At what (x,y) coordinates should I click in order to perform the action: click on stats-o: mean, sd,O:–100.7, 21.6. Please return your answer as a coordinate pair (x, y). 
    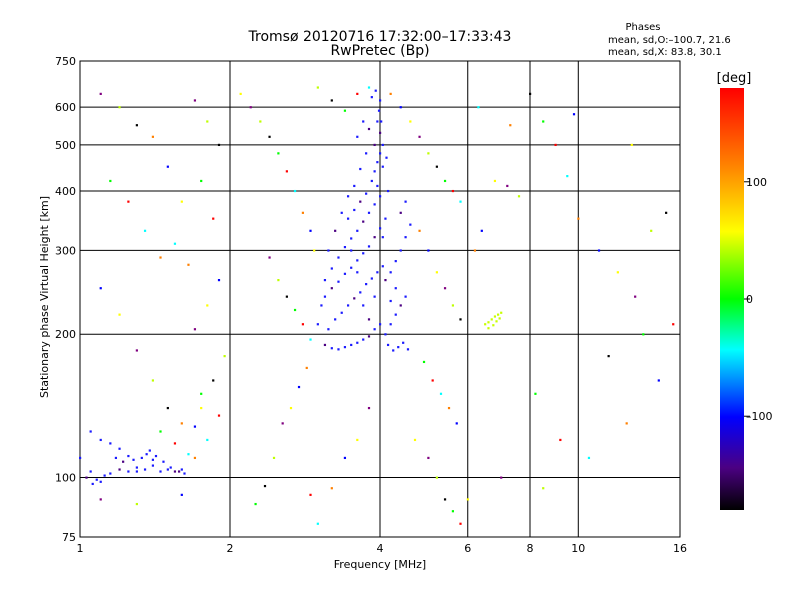
    Looking at the image, I should click on (669, 40).